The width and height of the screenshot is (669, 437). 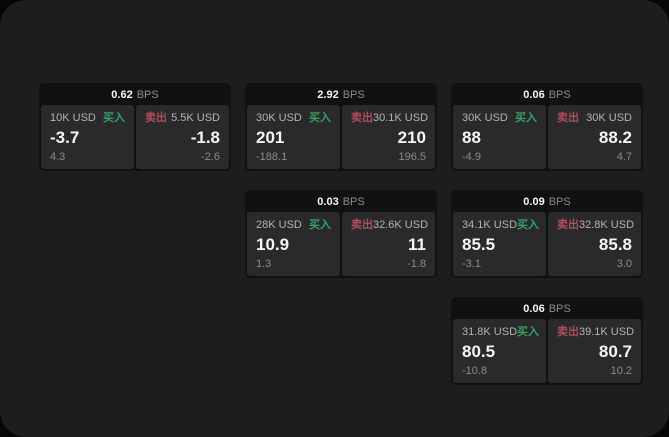 I want to click on sell-panel: 卖出 5.5K USD -1.8 -2.6, so click(x=182, y=137).